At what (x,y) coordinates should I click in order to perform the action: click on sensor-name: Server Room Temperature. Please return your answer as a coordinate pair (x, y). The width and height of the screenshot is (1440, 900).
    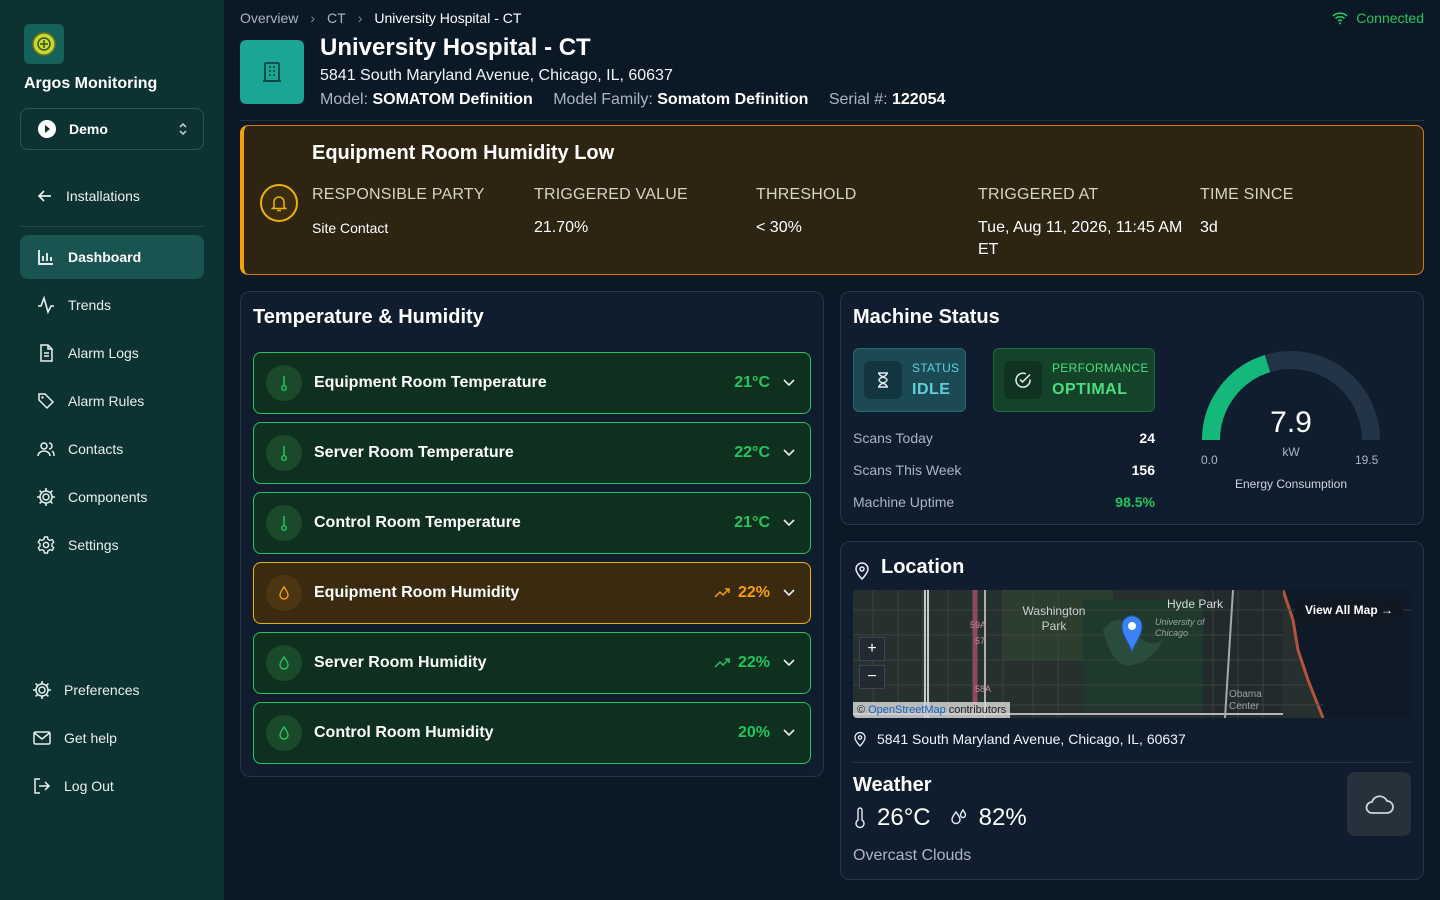
    Looking at the image, I should click on (414, 452).